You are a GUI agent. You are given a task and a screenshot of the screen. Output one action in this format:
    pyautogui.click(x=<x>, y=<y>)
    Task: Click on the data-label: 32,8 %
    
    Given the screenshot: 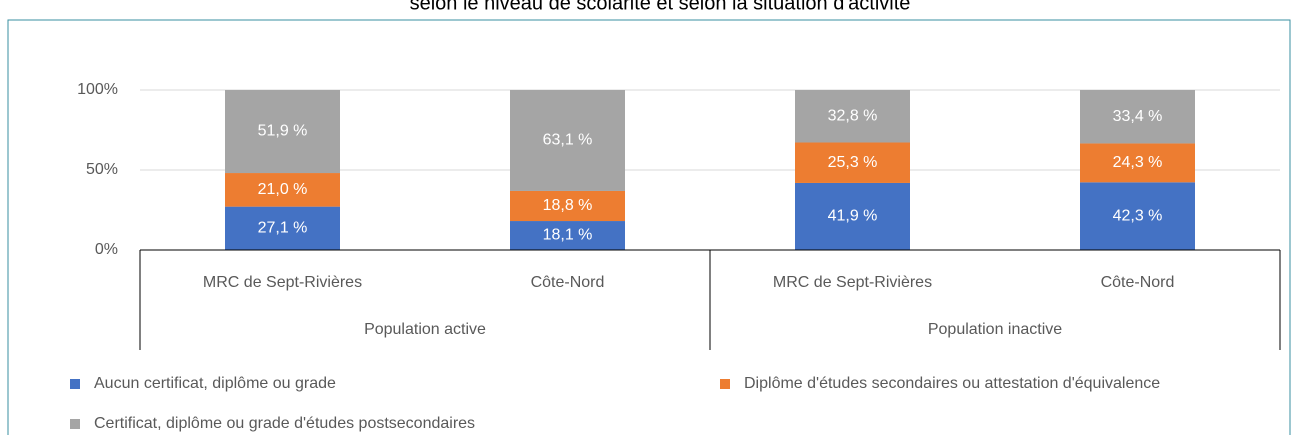 What is the action you would take?
    pyautogui.click(x=853, y=115)
    